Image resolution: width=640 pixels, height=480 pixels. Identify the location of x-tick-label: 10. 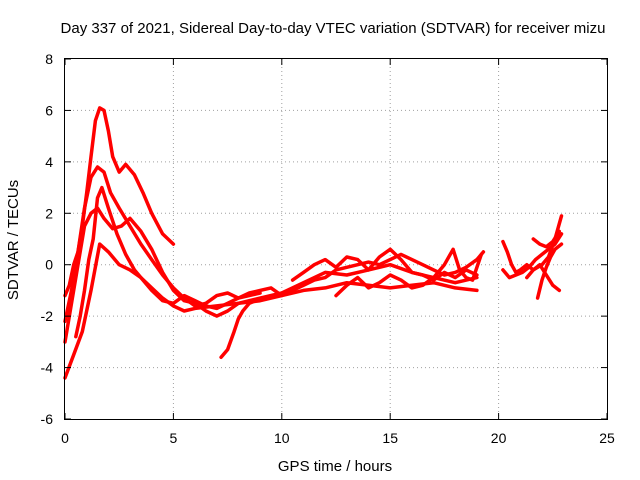
(282, 438).